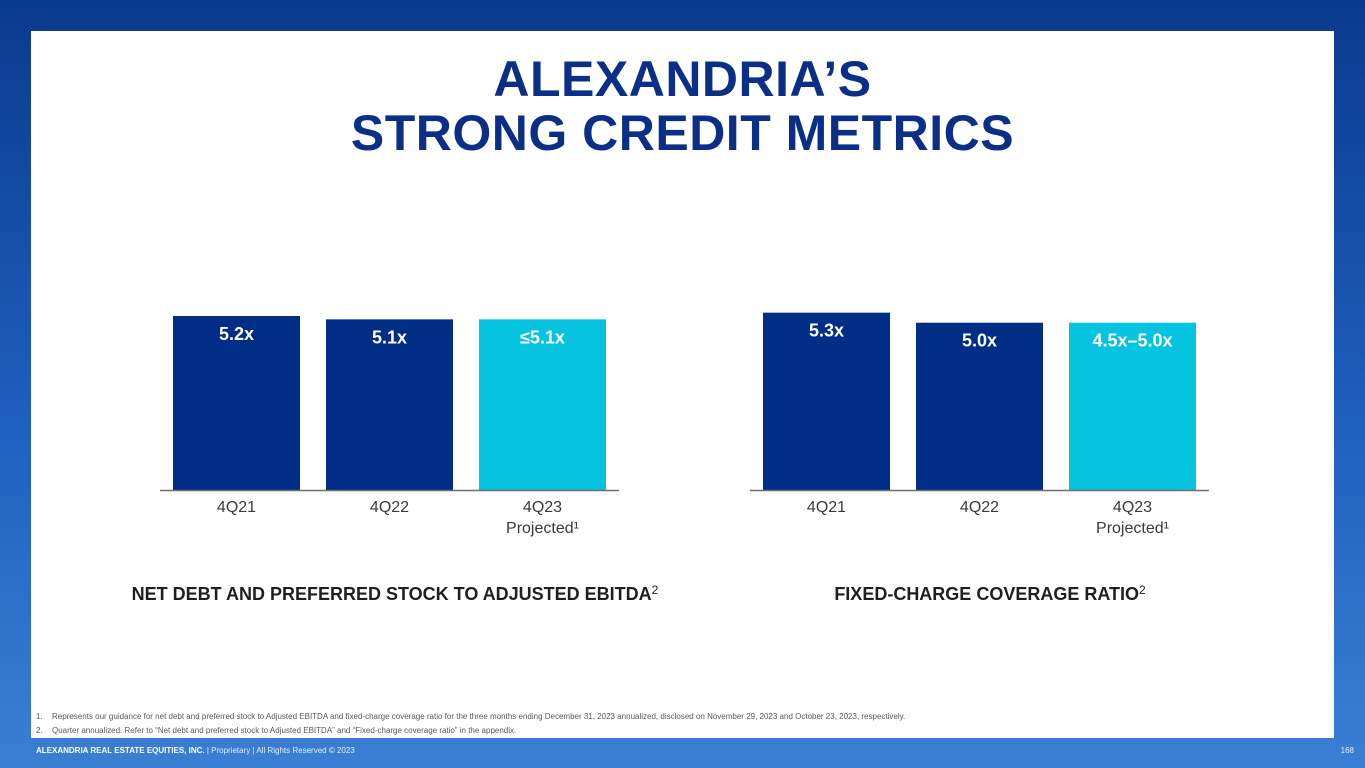  What do you see at coordinates (1142, 590) in the screenshot?
I see `fixed-charge-chart-title-footnote: 2` at bounding box center [1142, 590].